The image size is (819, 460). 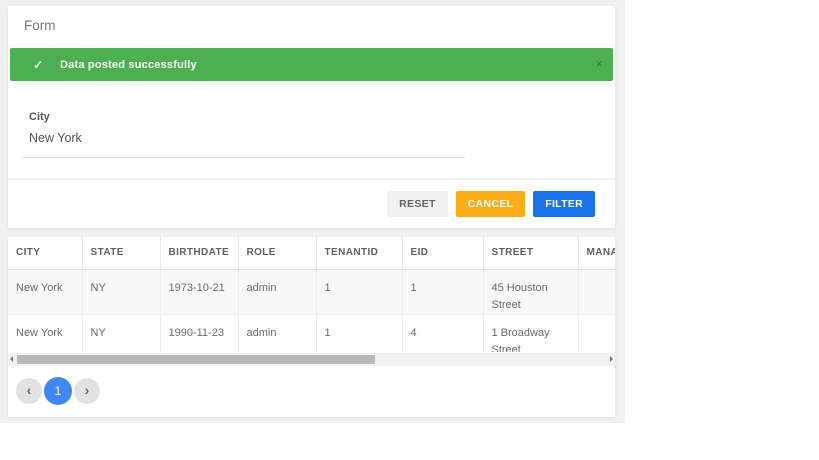 I want to click on page-number: 1, so click(x=58, y=391).